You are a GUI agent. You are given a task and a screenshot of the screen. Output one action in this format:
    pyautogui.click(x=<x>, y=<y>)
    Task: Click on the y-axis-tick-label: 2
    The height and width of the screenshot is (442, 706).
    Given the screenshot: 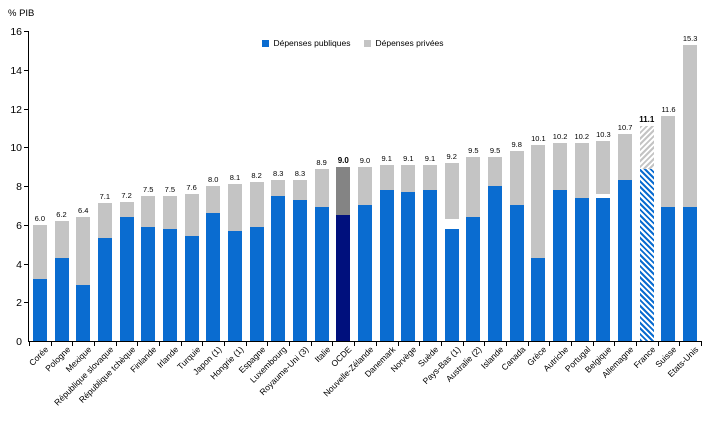 What is the action you would take?
    pyautogui.click(x=19, y=303)
    